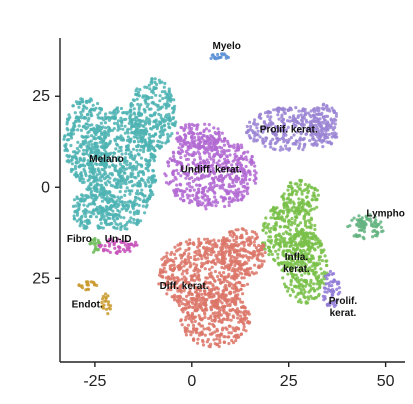 Image resolution: width=413 pixels, height=404 pixels. Describe the element at coordinates (41, 96) in the screenshot. I see `y-tick-label: 25` at that location.